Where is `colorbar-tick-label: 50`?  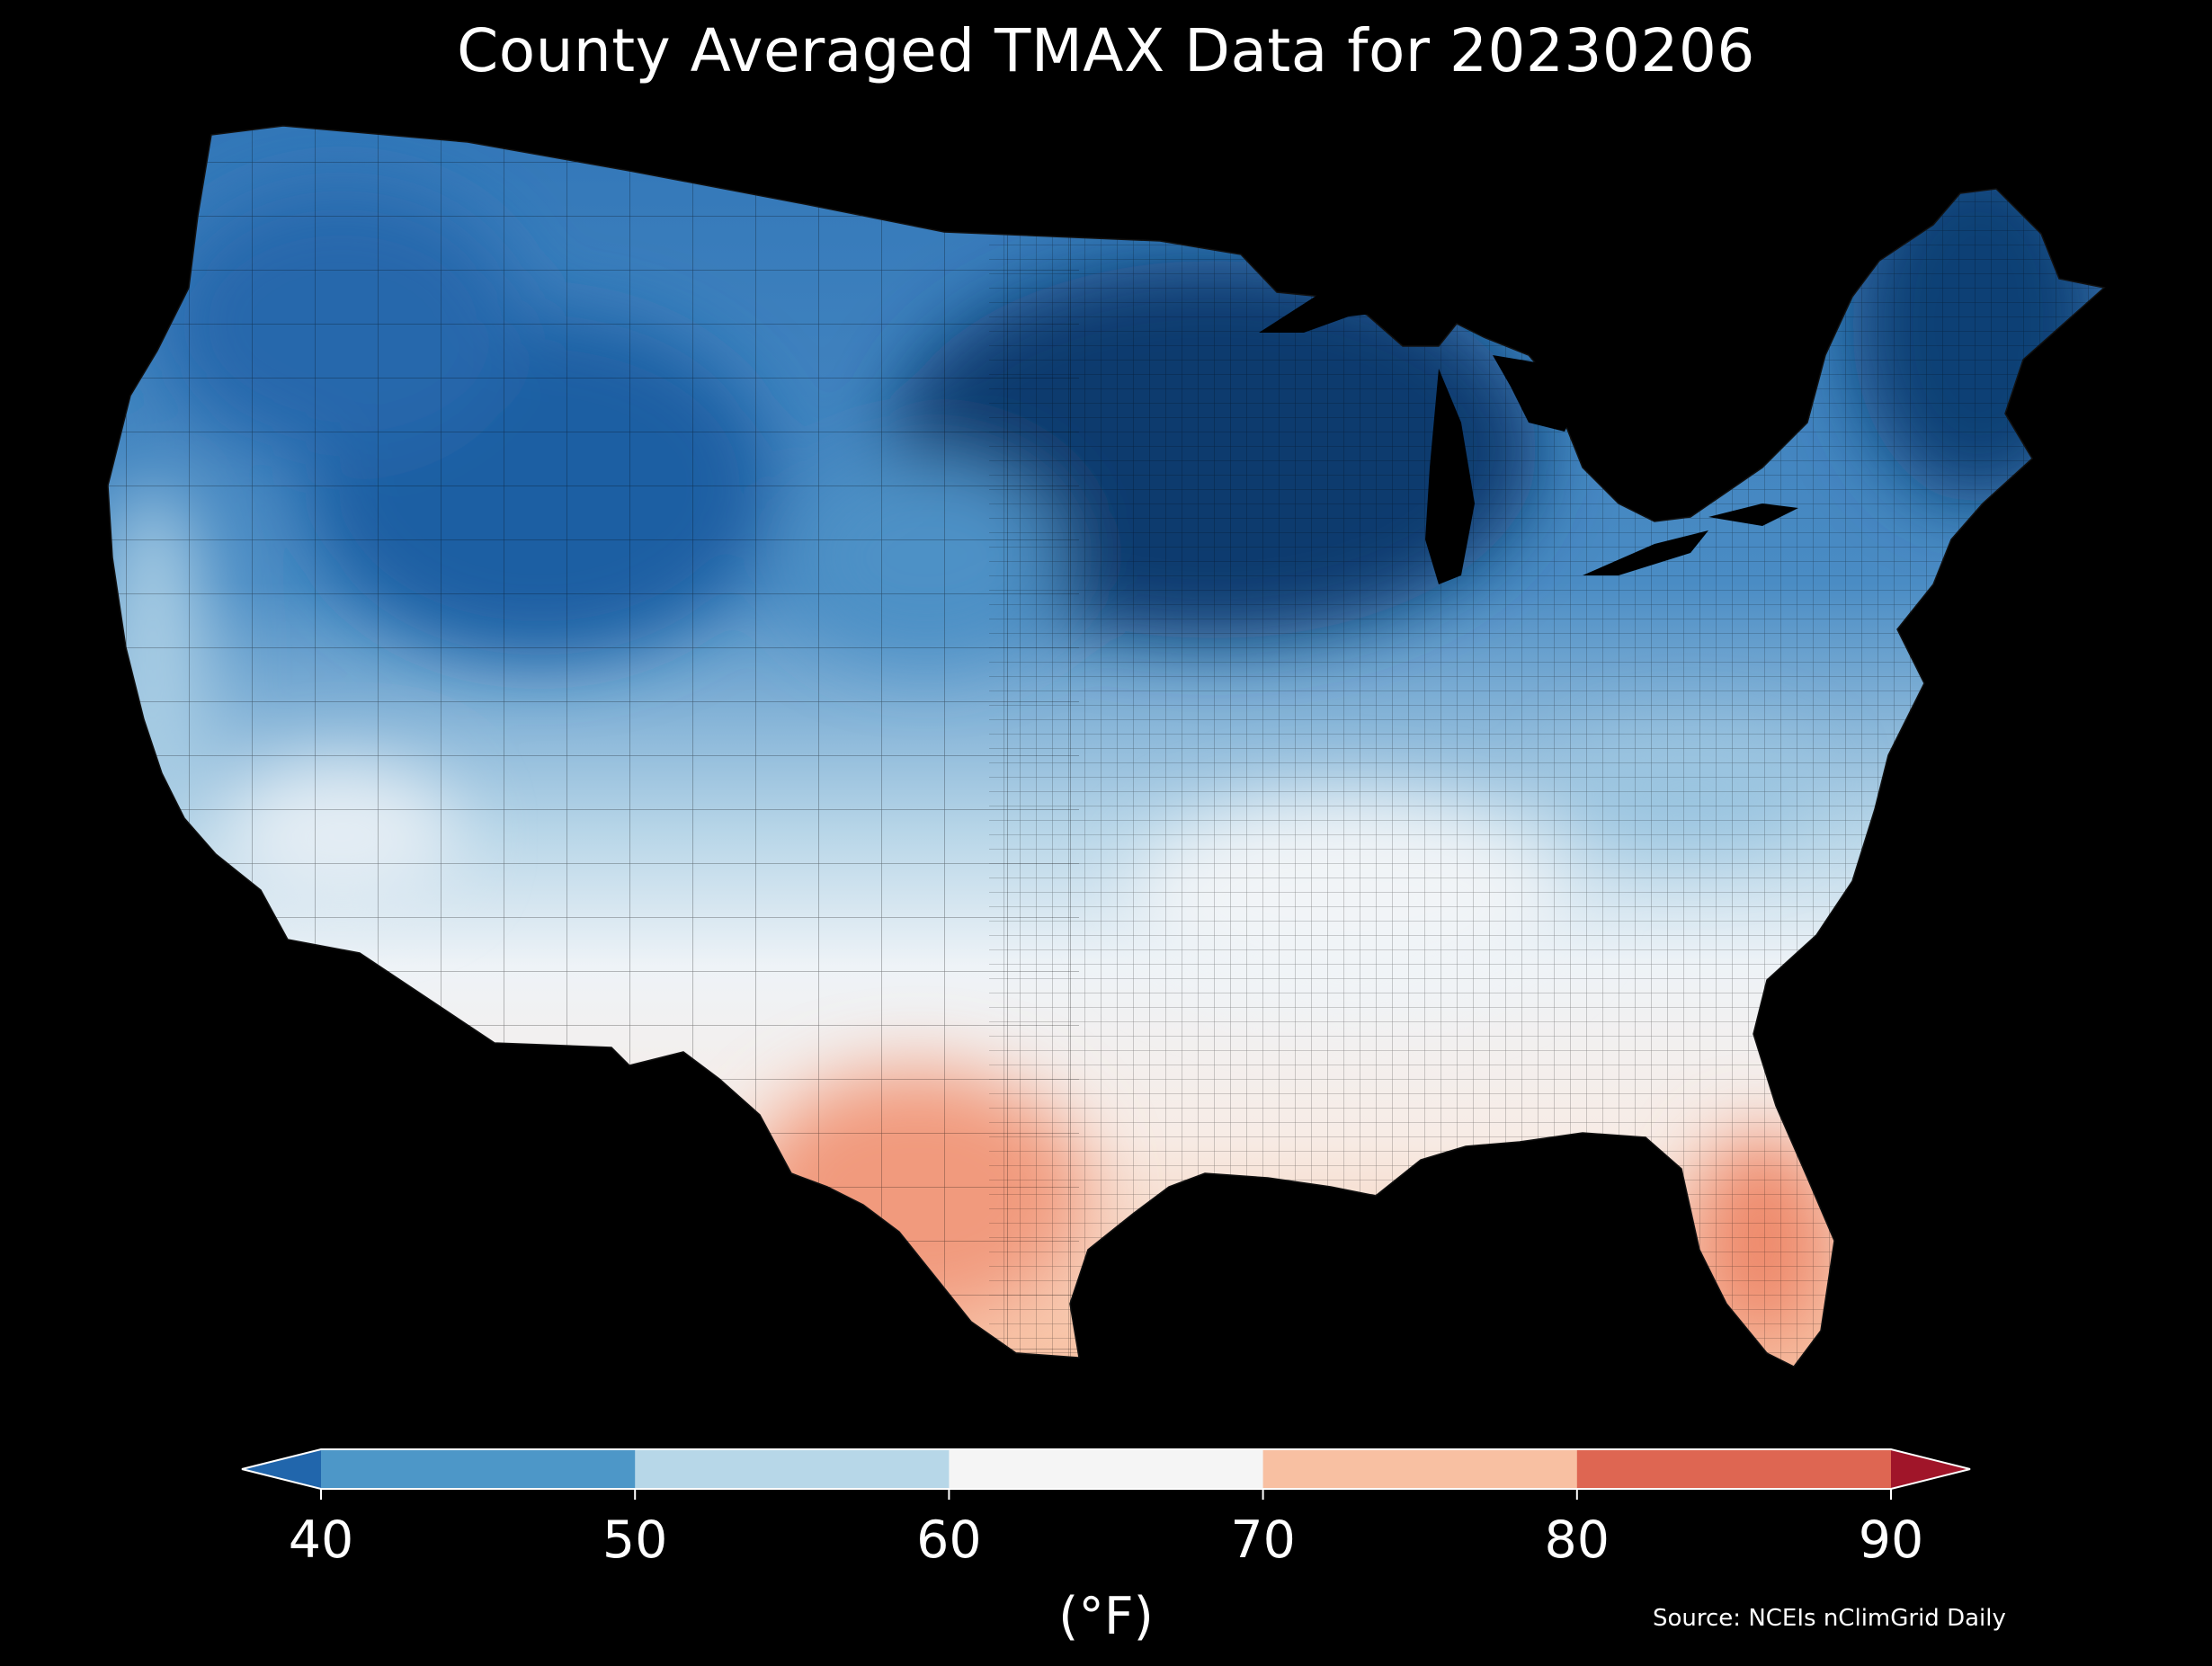
colorbar-tick-label: 50 is located at coordinates (635, 1540).